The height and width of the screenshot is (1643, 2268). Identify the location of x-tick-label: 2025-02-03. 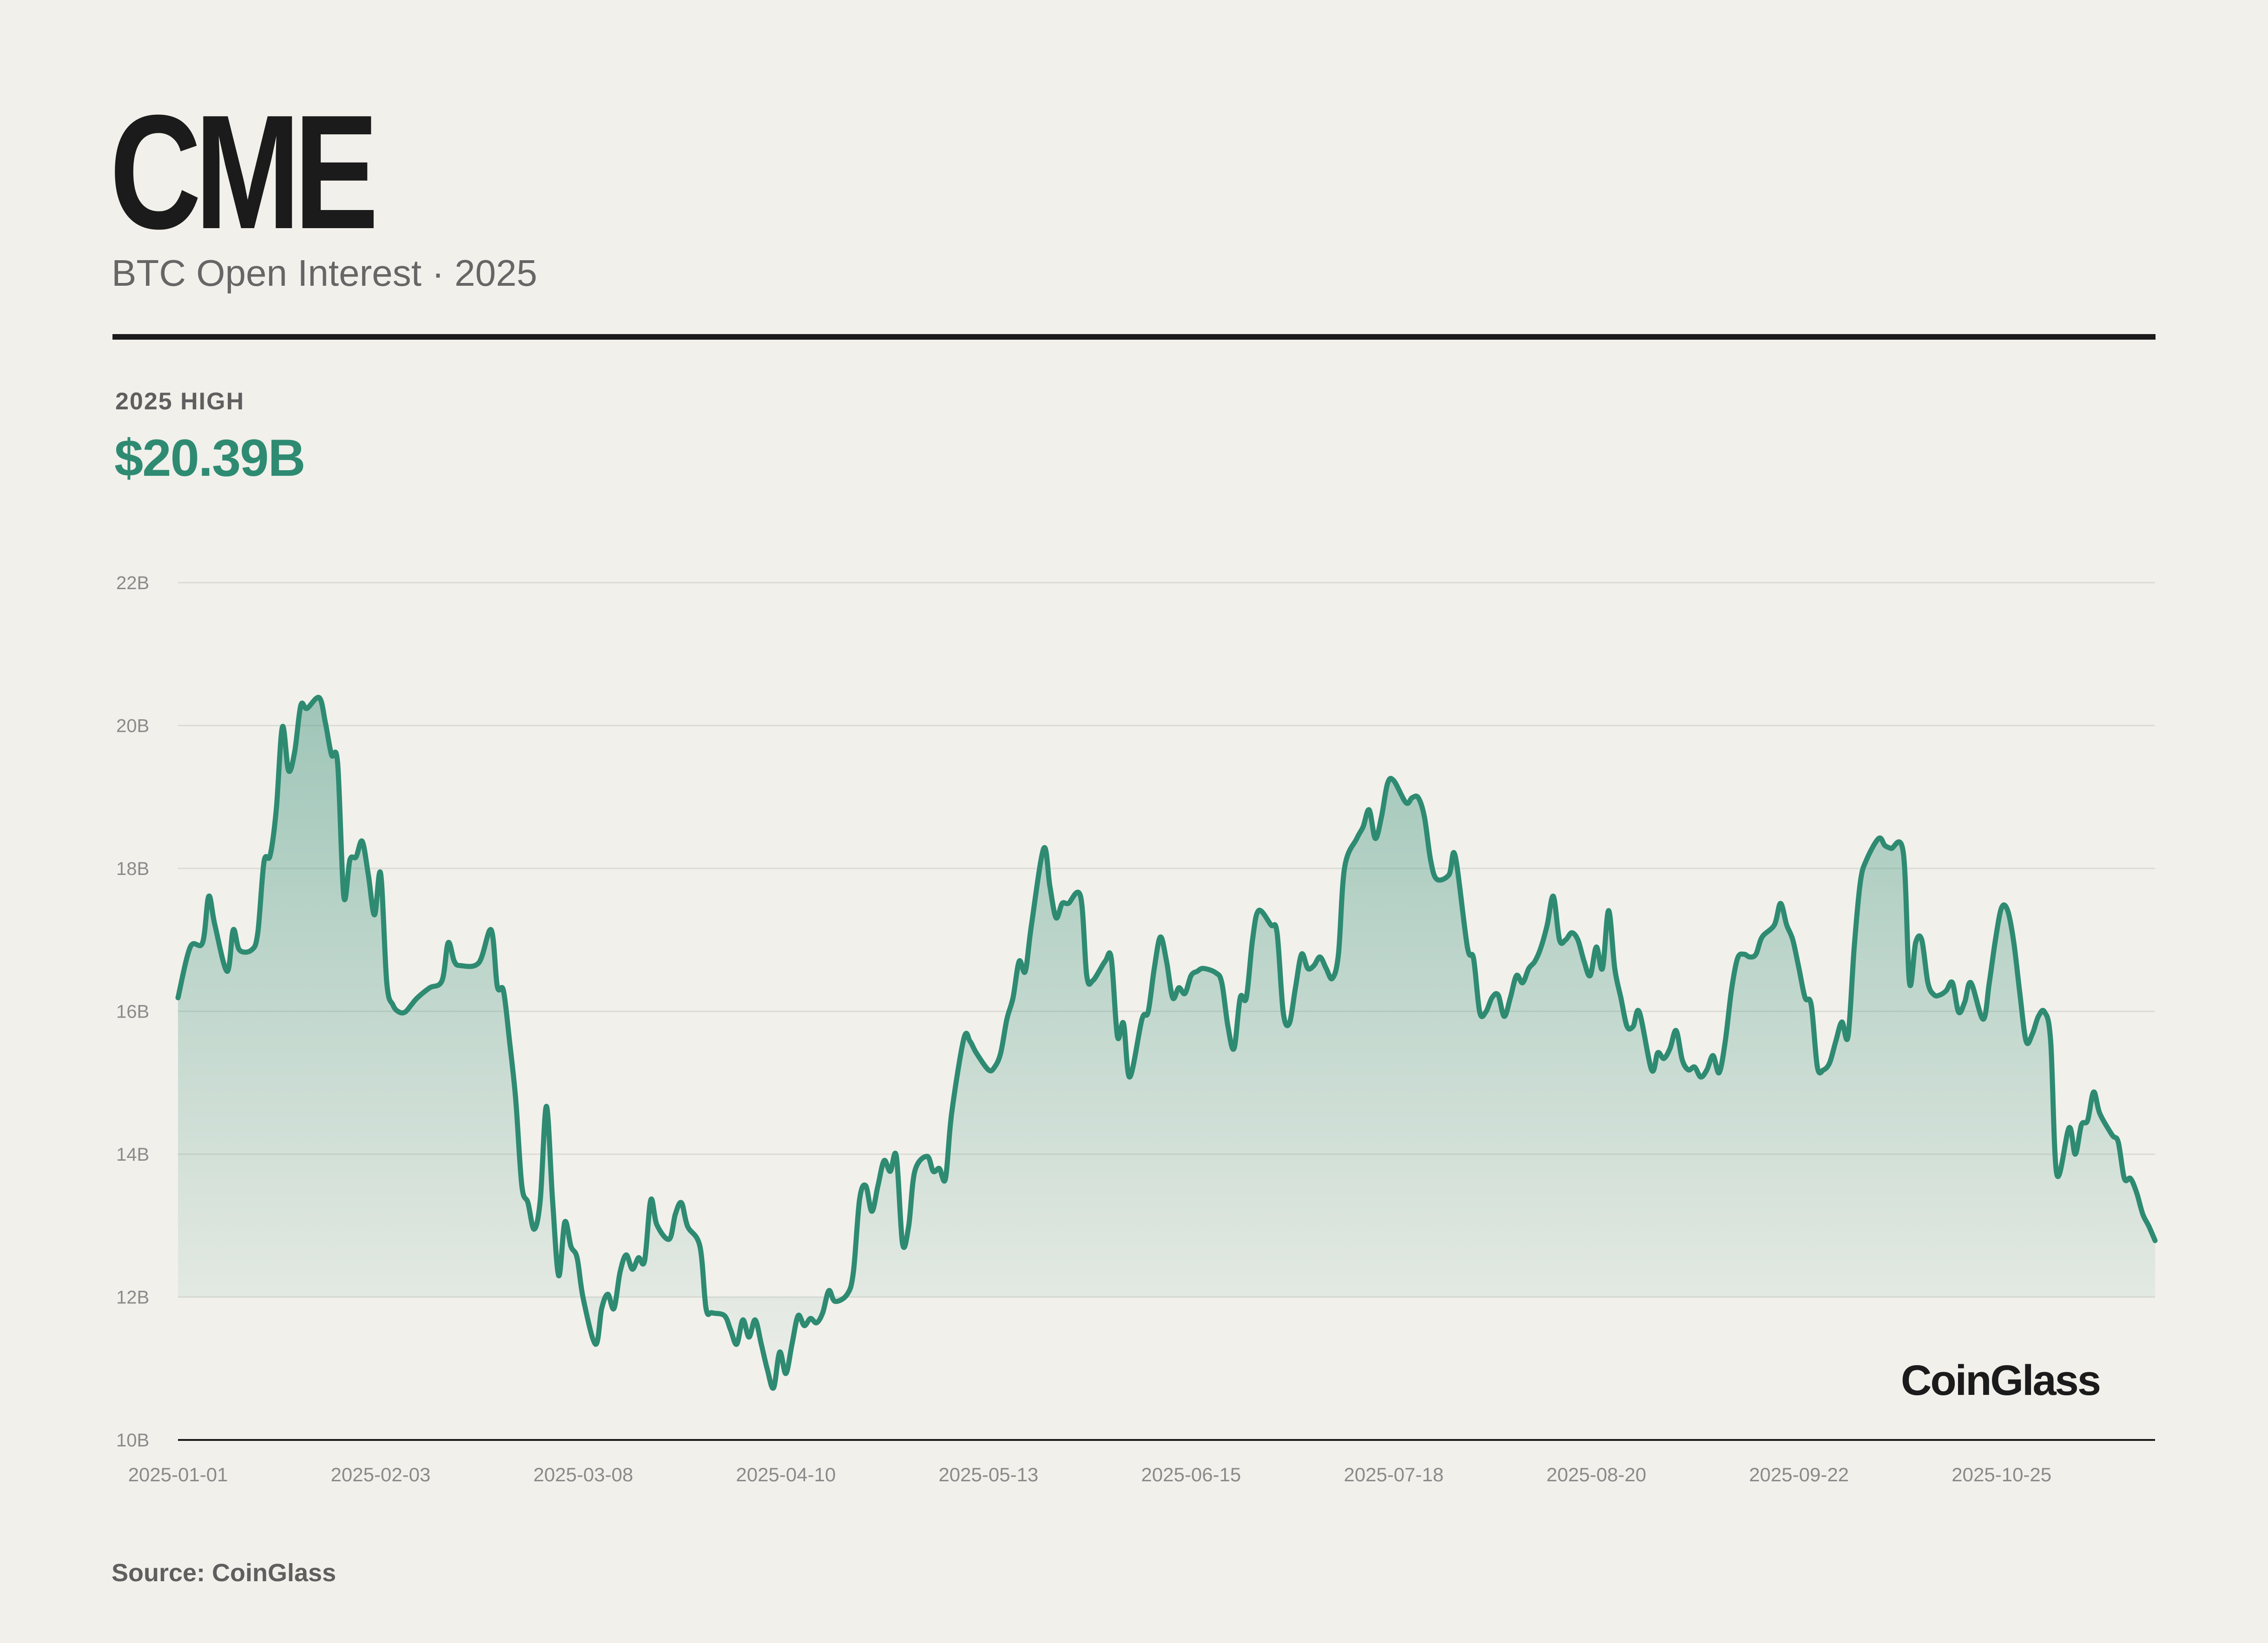
(381, 1474).